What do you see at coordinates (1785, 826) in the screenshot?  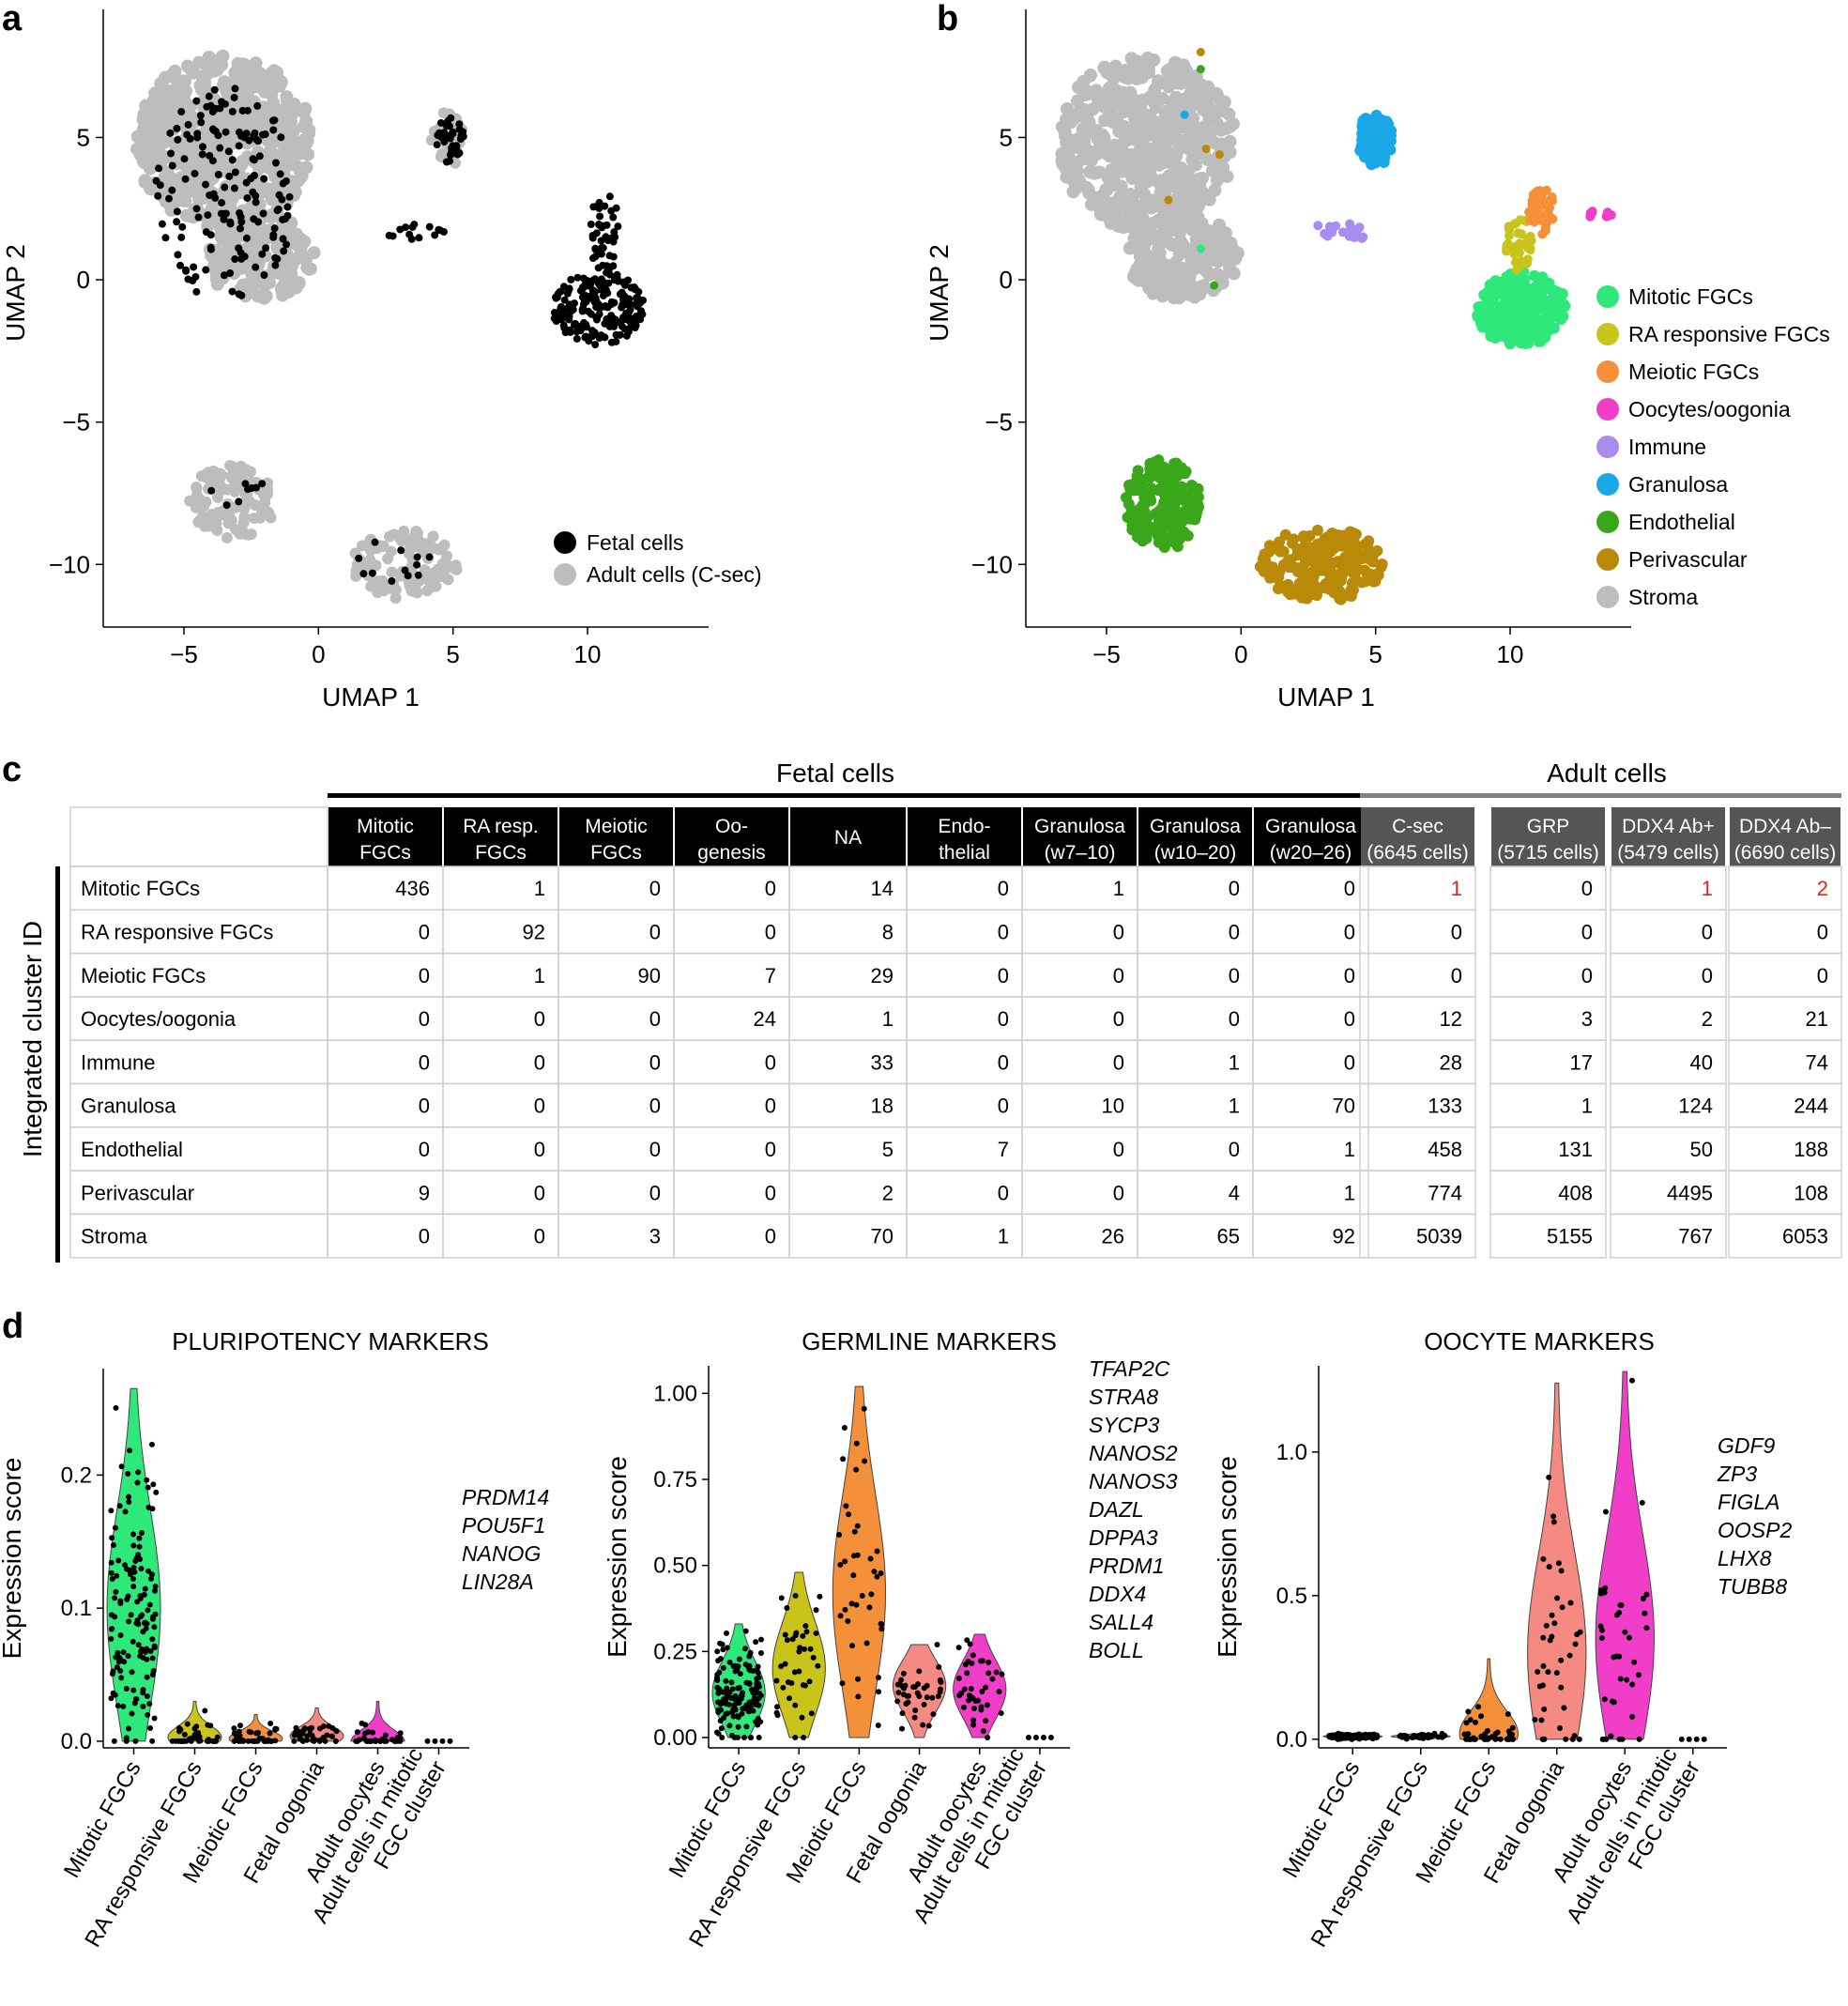 I see `column-header-label: DDX4 Ab–` at bounding box center [1785, 826].